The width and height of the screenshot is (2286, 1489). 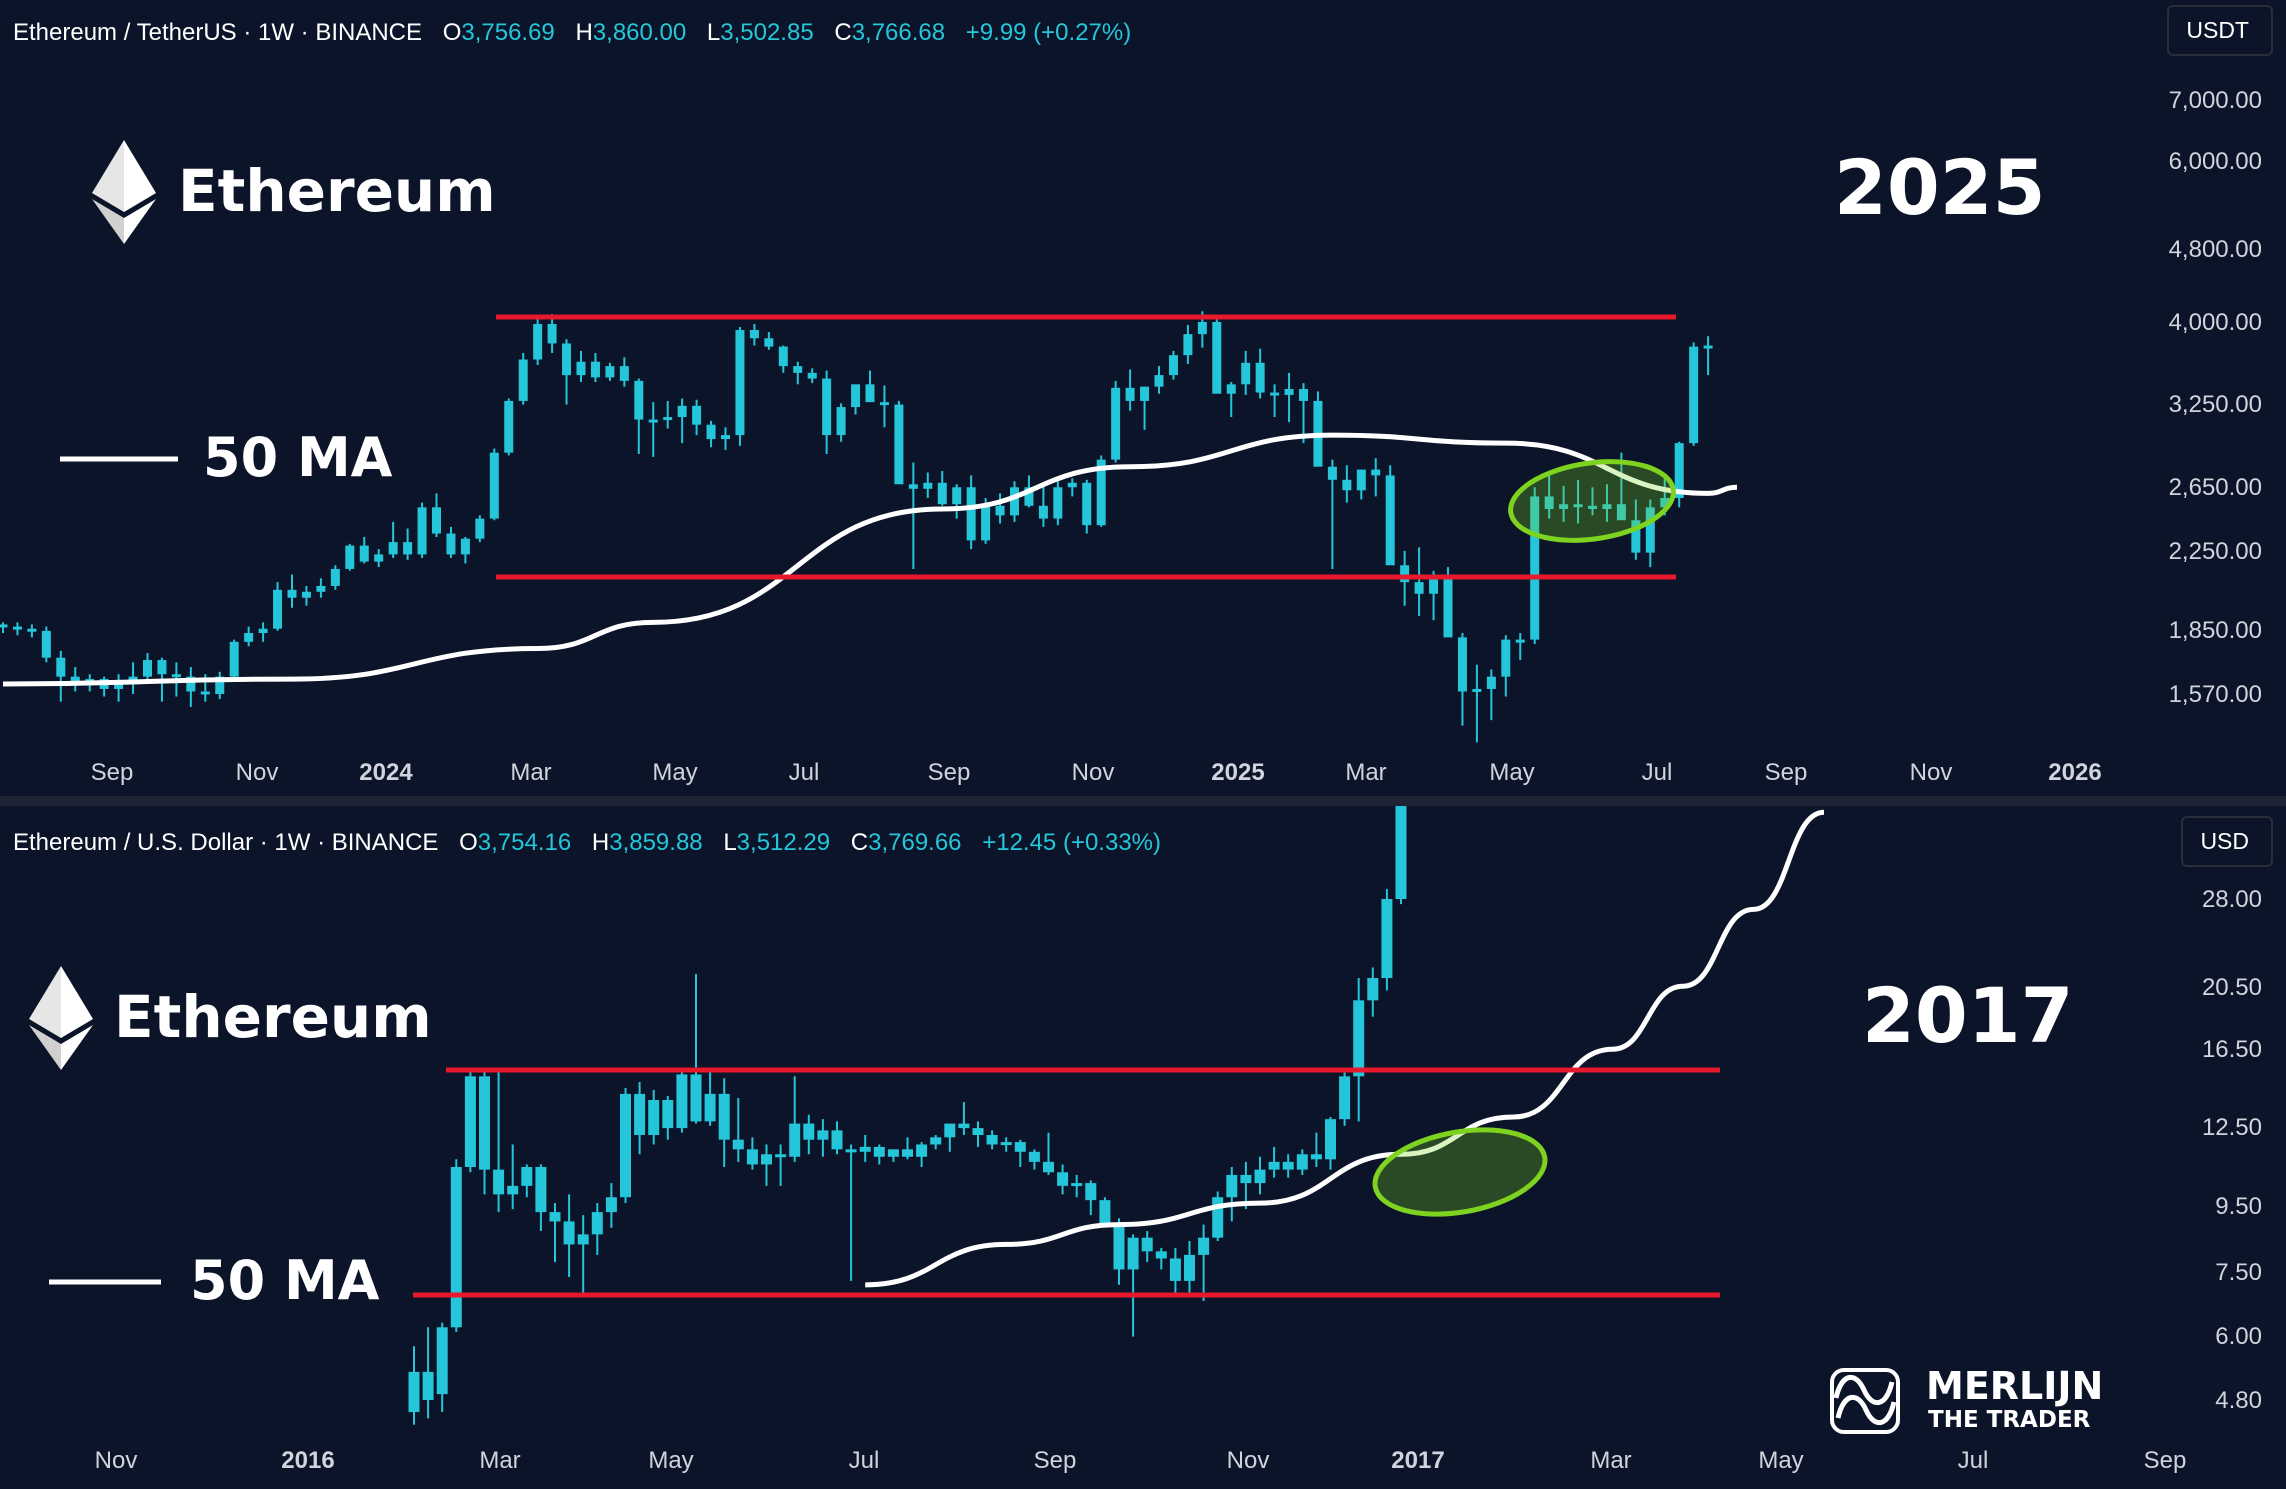 I want to click on watermark-line1: MERLIJN, so click(x=2014, y=1386).